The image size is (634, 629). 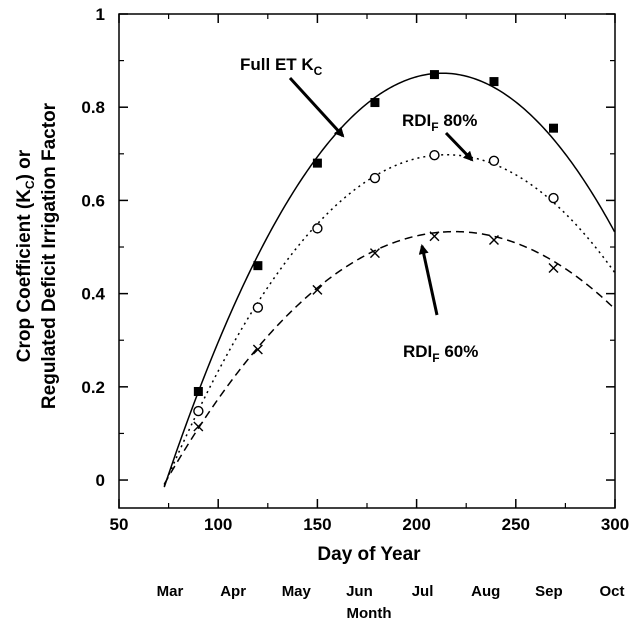 I want to click on y-tick-label: 0.8, so click(x=93, y=107).